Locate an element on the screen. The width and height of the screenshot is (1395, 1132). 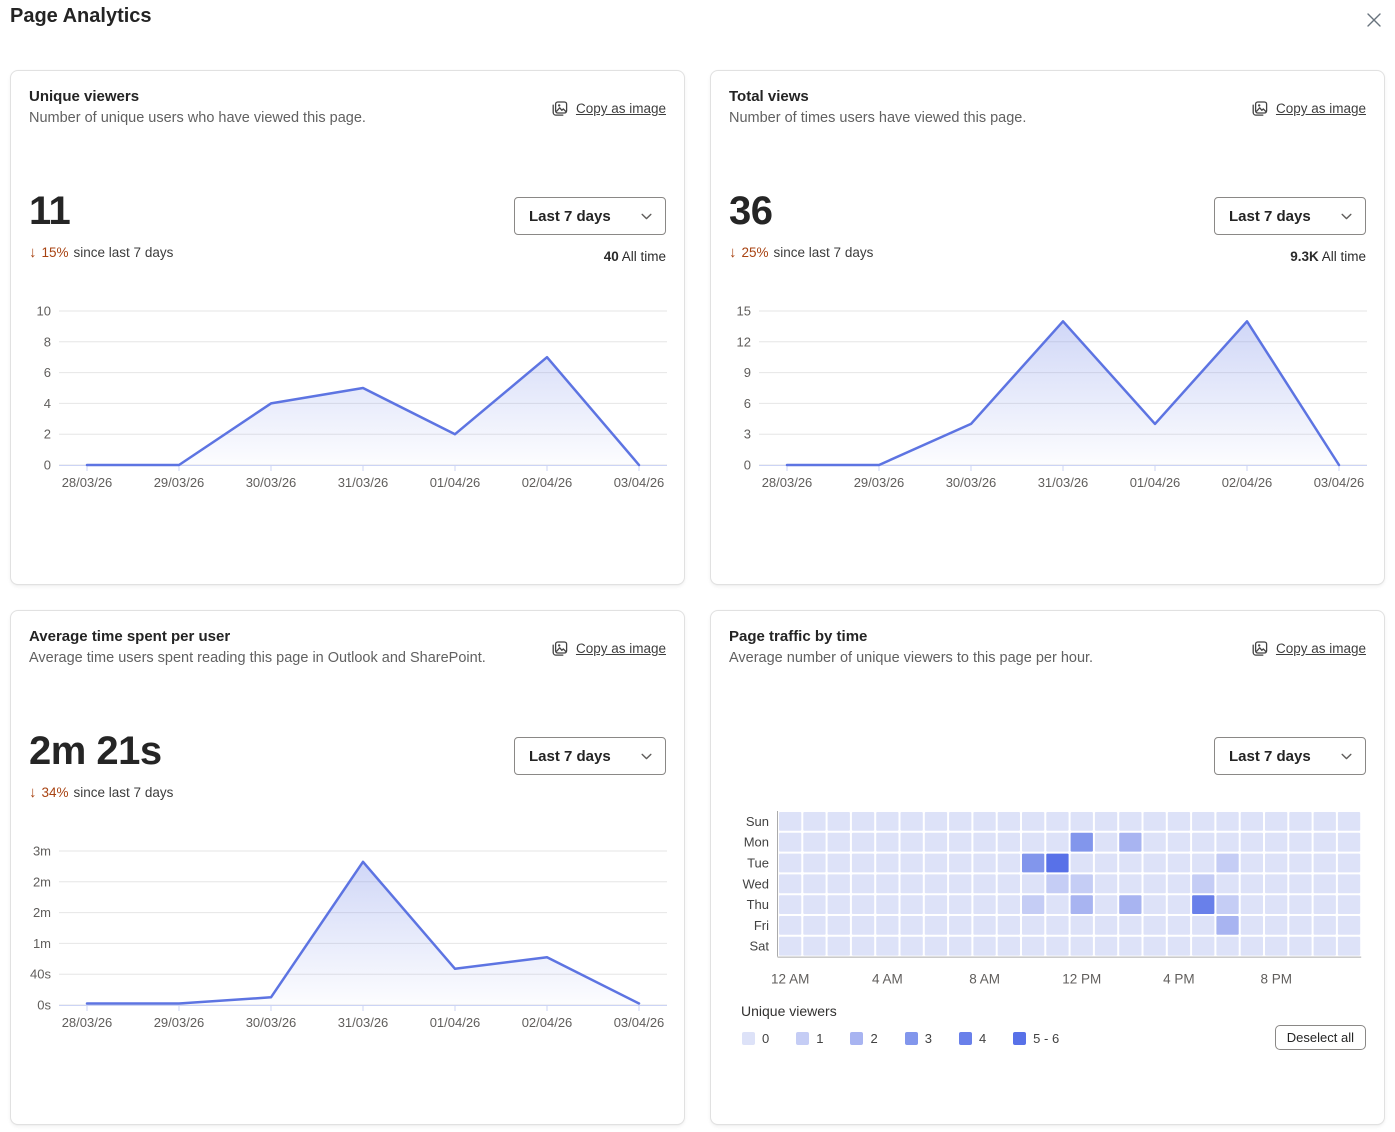
delta-percent: 34% is located at coordinates (55, 792).